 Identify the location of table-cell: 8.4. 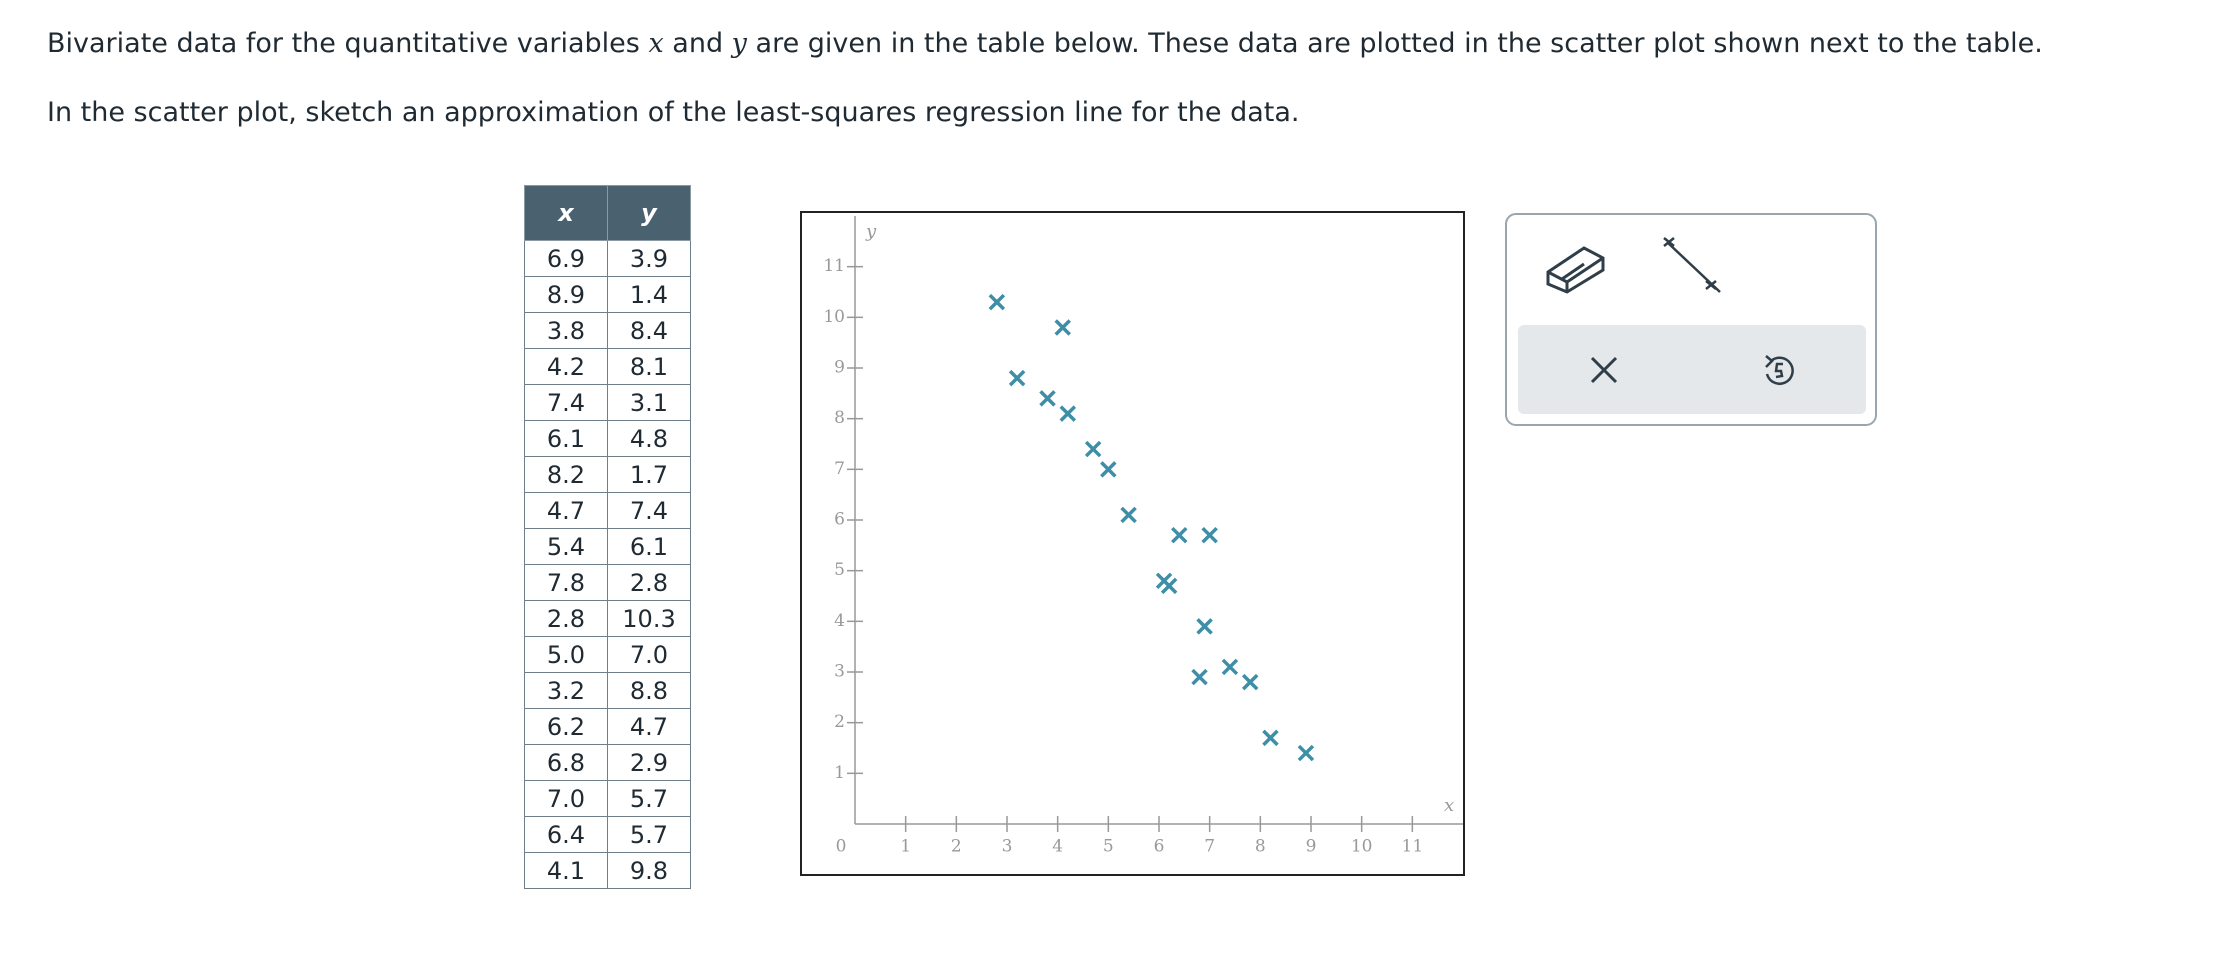
(649, 330).